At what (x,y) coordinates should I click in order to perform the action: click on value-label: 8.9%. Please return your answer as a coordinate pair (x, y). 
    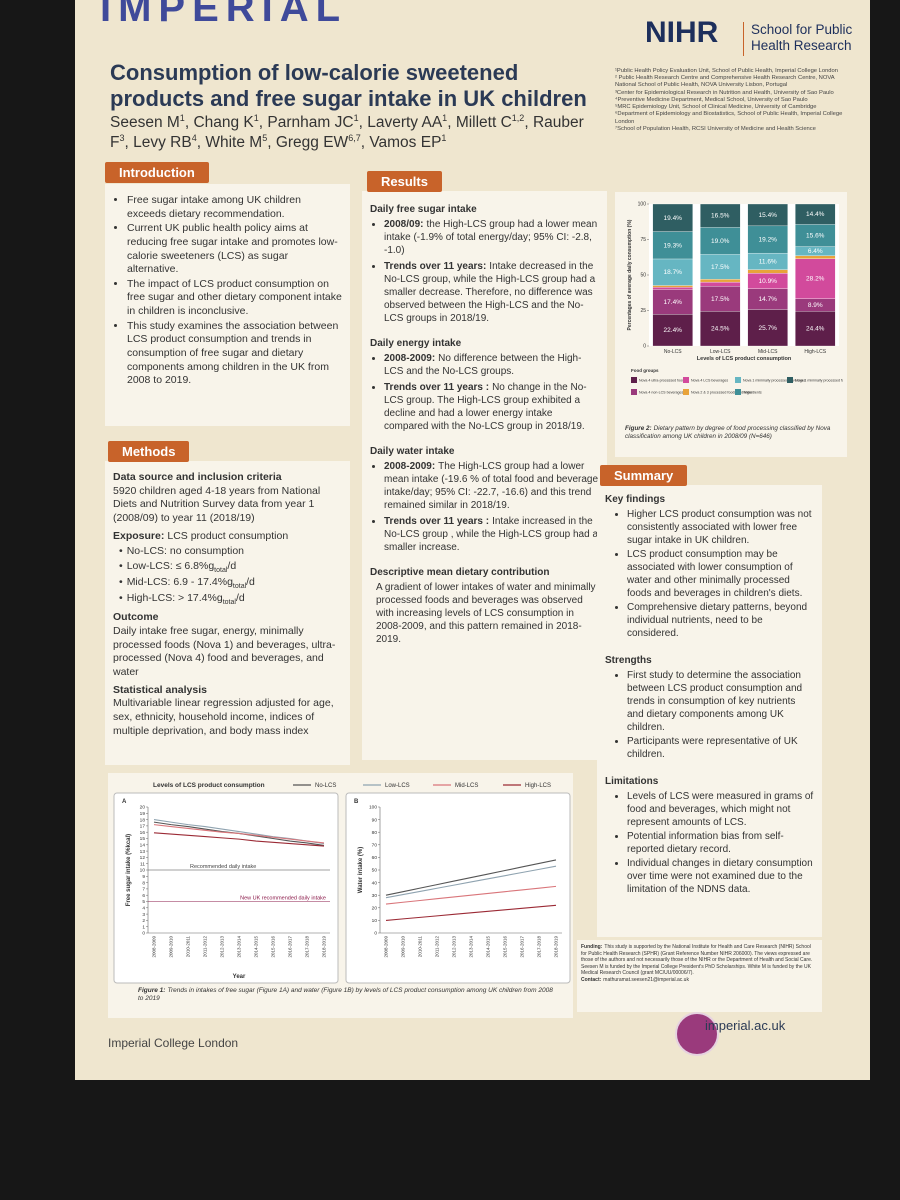
    Looking at the image, I should click on (815, 305).